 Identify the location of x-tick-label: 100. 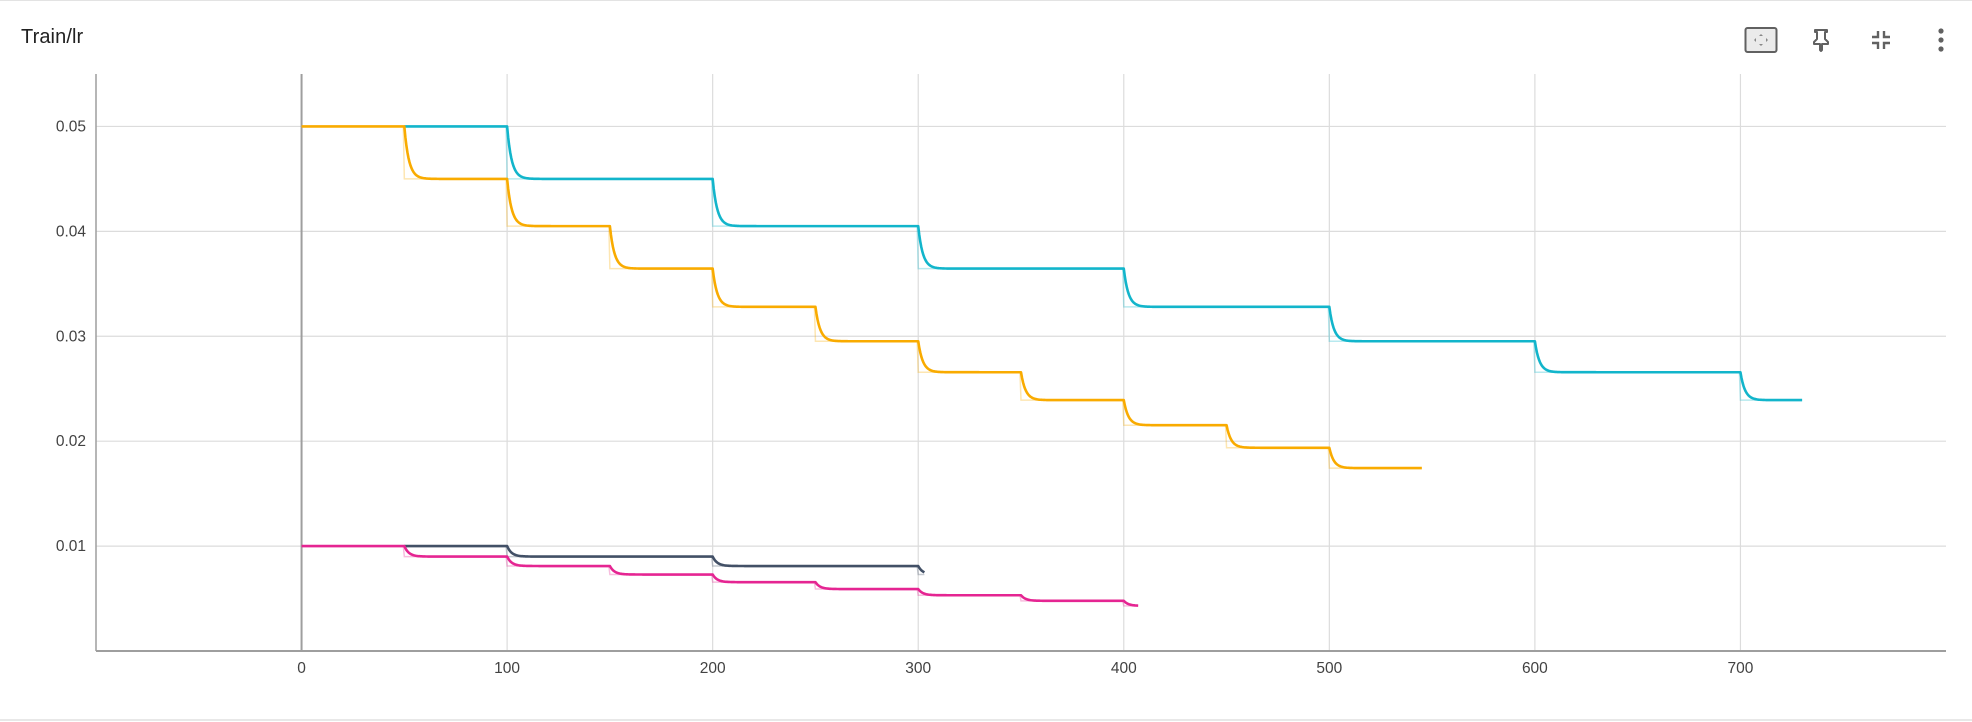
(507, 668).